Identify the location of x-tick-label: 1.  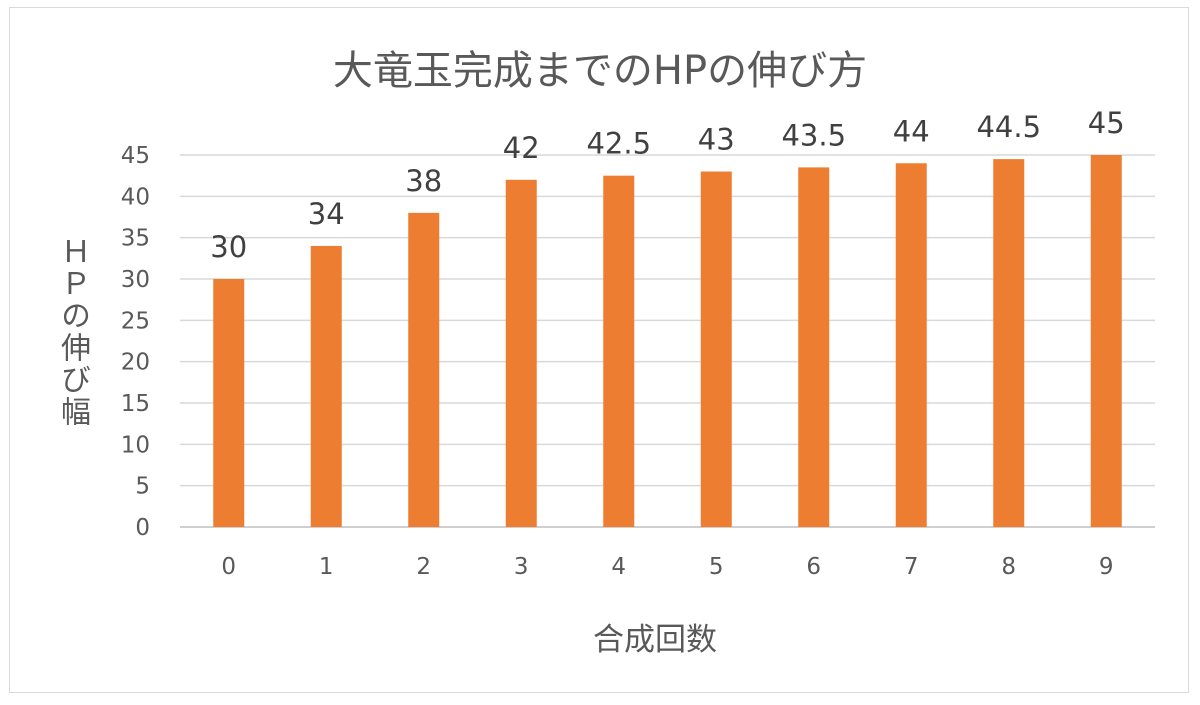
(326, 567).